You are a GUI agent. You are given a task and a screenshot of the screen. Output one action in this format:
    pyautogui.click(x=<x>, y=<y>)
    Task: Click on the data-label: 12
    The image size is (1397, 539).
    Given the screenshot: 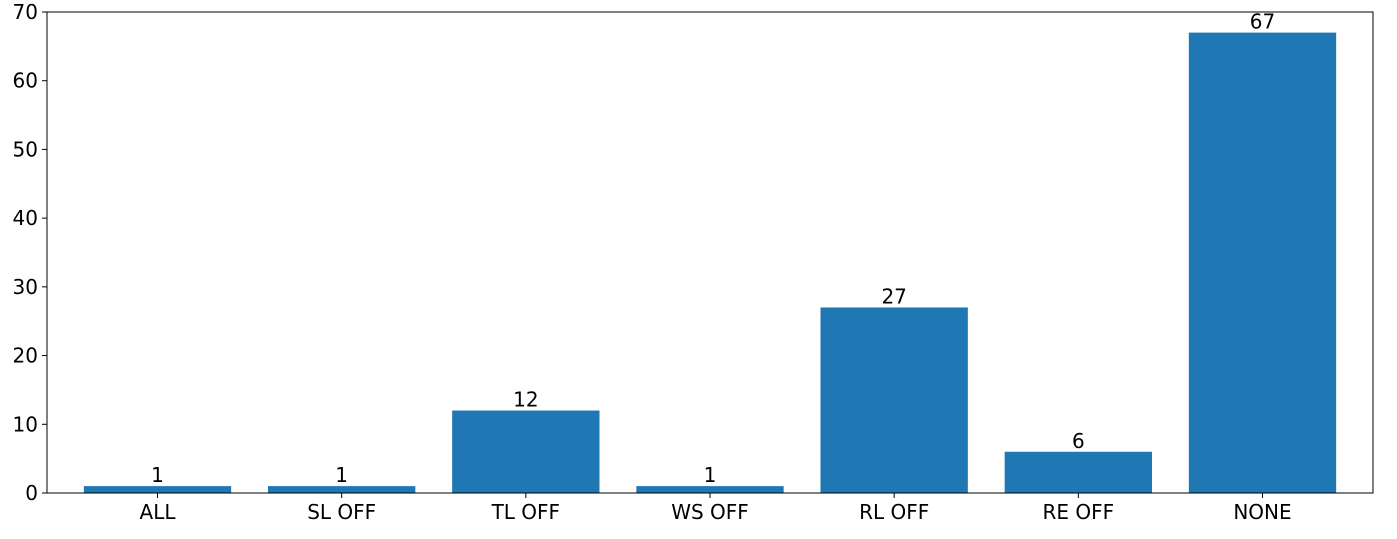 What is the action you would take?
    pyautogui.click(x=525, y=400)
    